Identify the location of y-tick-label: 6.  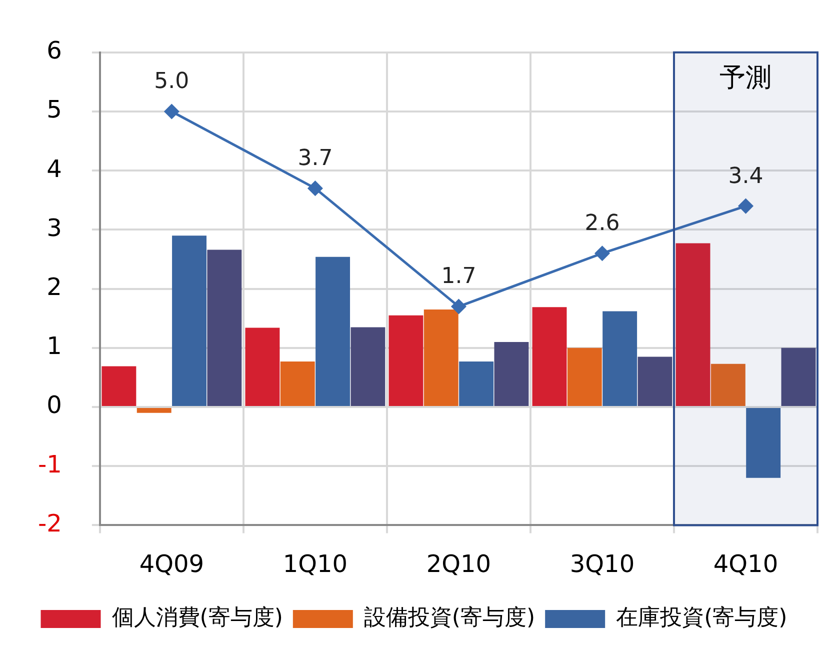
(54, 50).